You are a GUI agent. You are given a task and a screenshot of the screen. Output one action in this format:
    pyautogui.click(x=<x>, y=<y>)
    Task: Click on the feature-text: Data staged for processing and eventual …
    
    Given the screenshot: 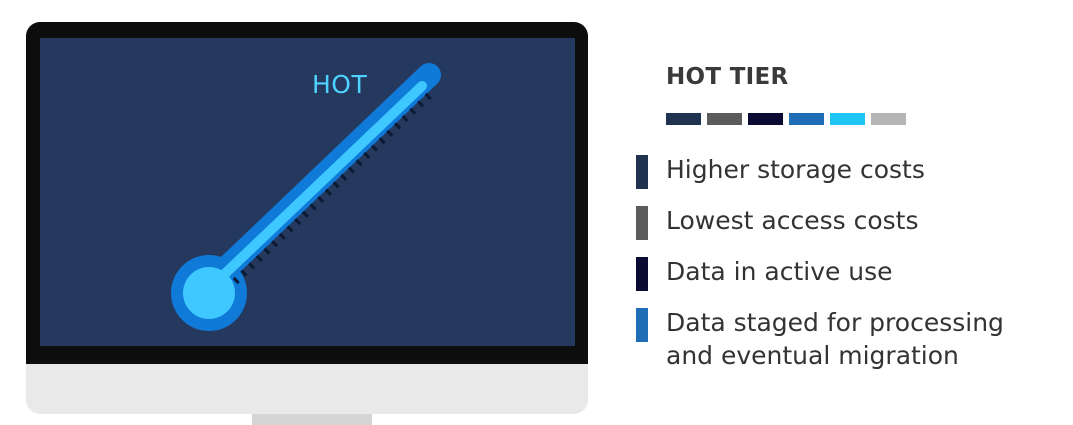 What is the action you would take?
    pyautogui.click(x=835, y=339)
    